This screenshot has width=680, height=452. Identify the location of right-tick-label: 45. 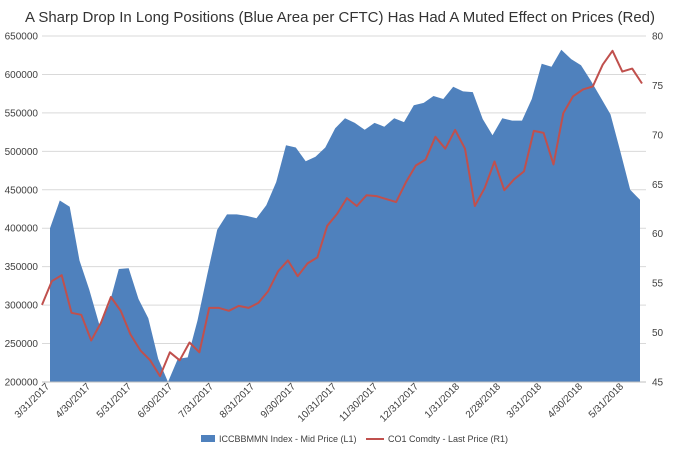
(658, 383).